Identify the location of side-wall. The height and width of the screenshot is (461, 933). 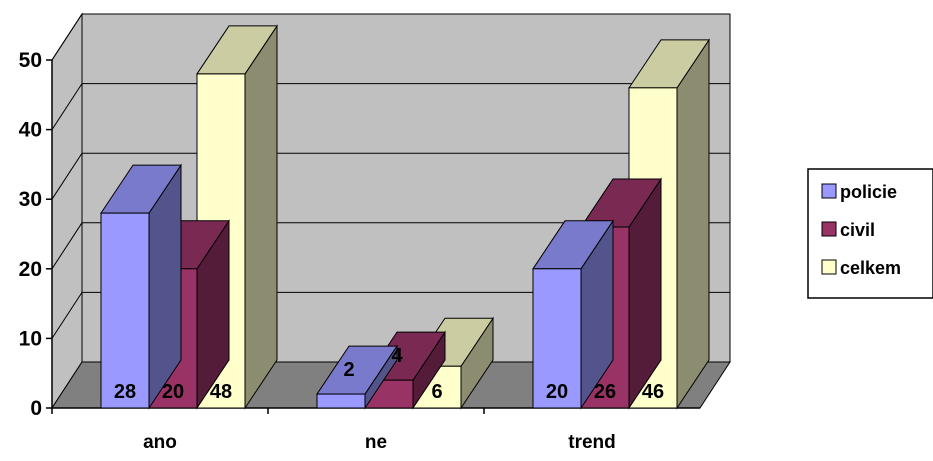
(67, 211).